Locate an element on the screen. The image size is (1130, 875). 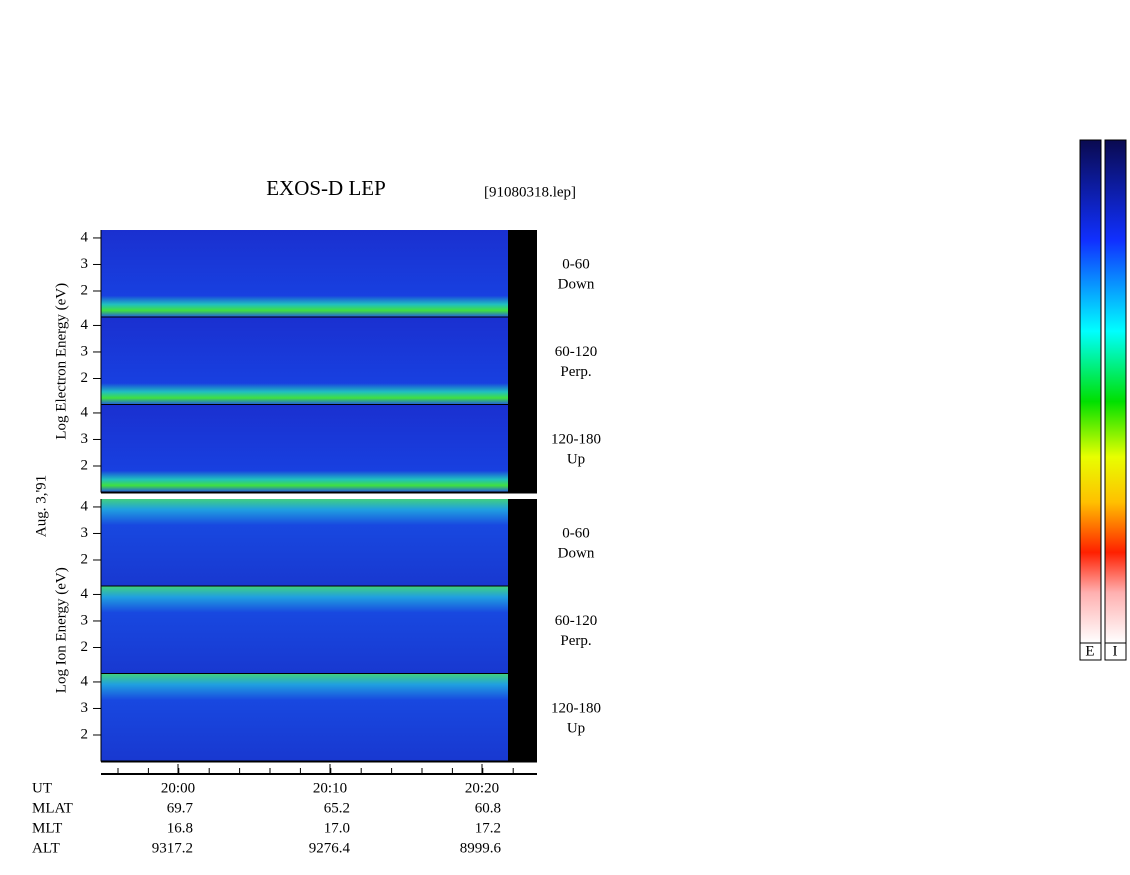
date: Aug. 3,'91 is located at coordinates (41, 506).